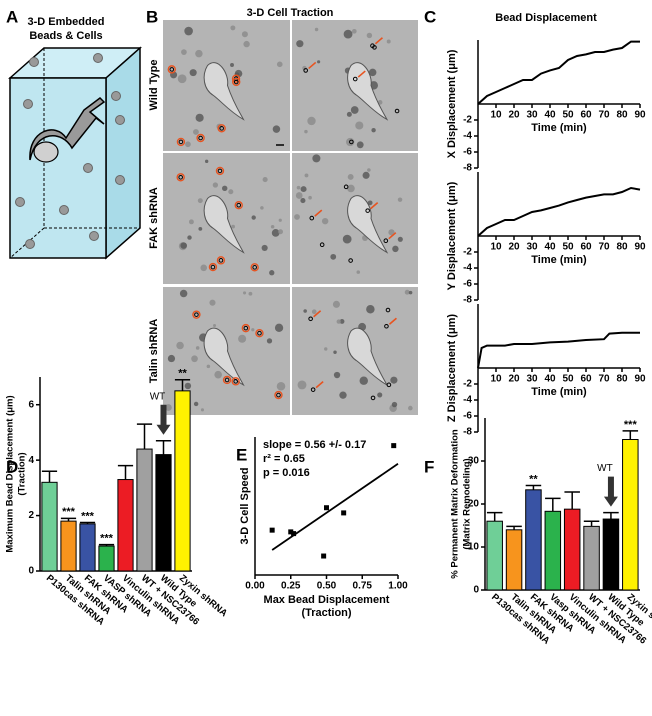 The image size is (652, 716). Describe the element at coordinates (640, 115) in the screenshot. I see `x-tick-label: 90` at that location.